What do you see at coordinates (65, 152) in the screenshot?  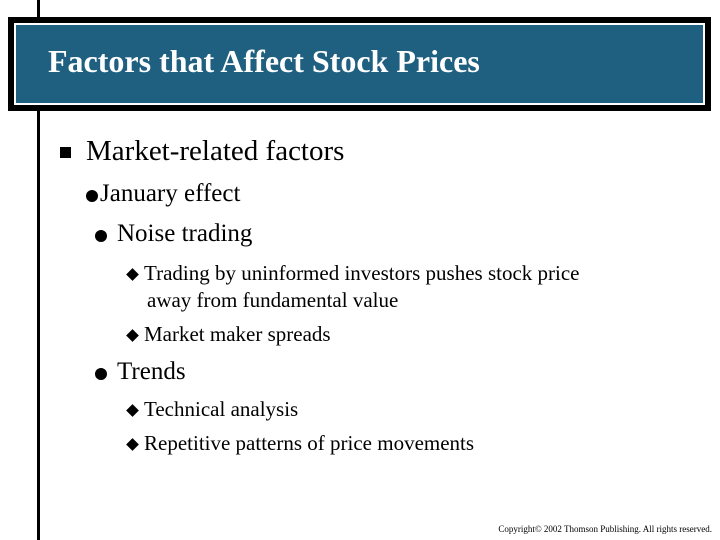 I see `square-bullet-icon` at bounding box center [65, 152].